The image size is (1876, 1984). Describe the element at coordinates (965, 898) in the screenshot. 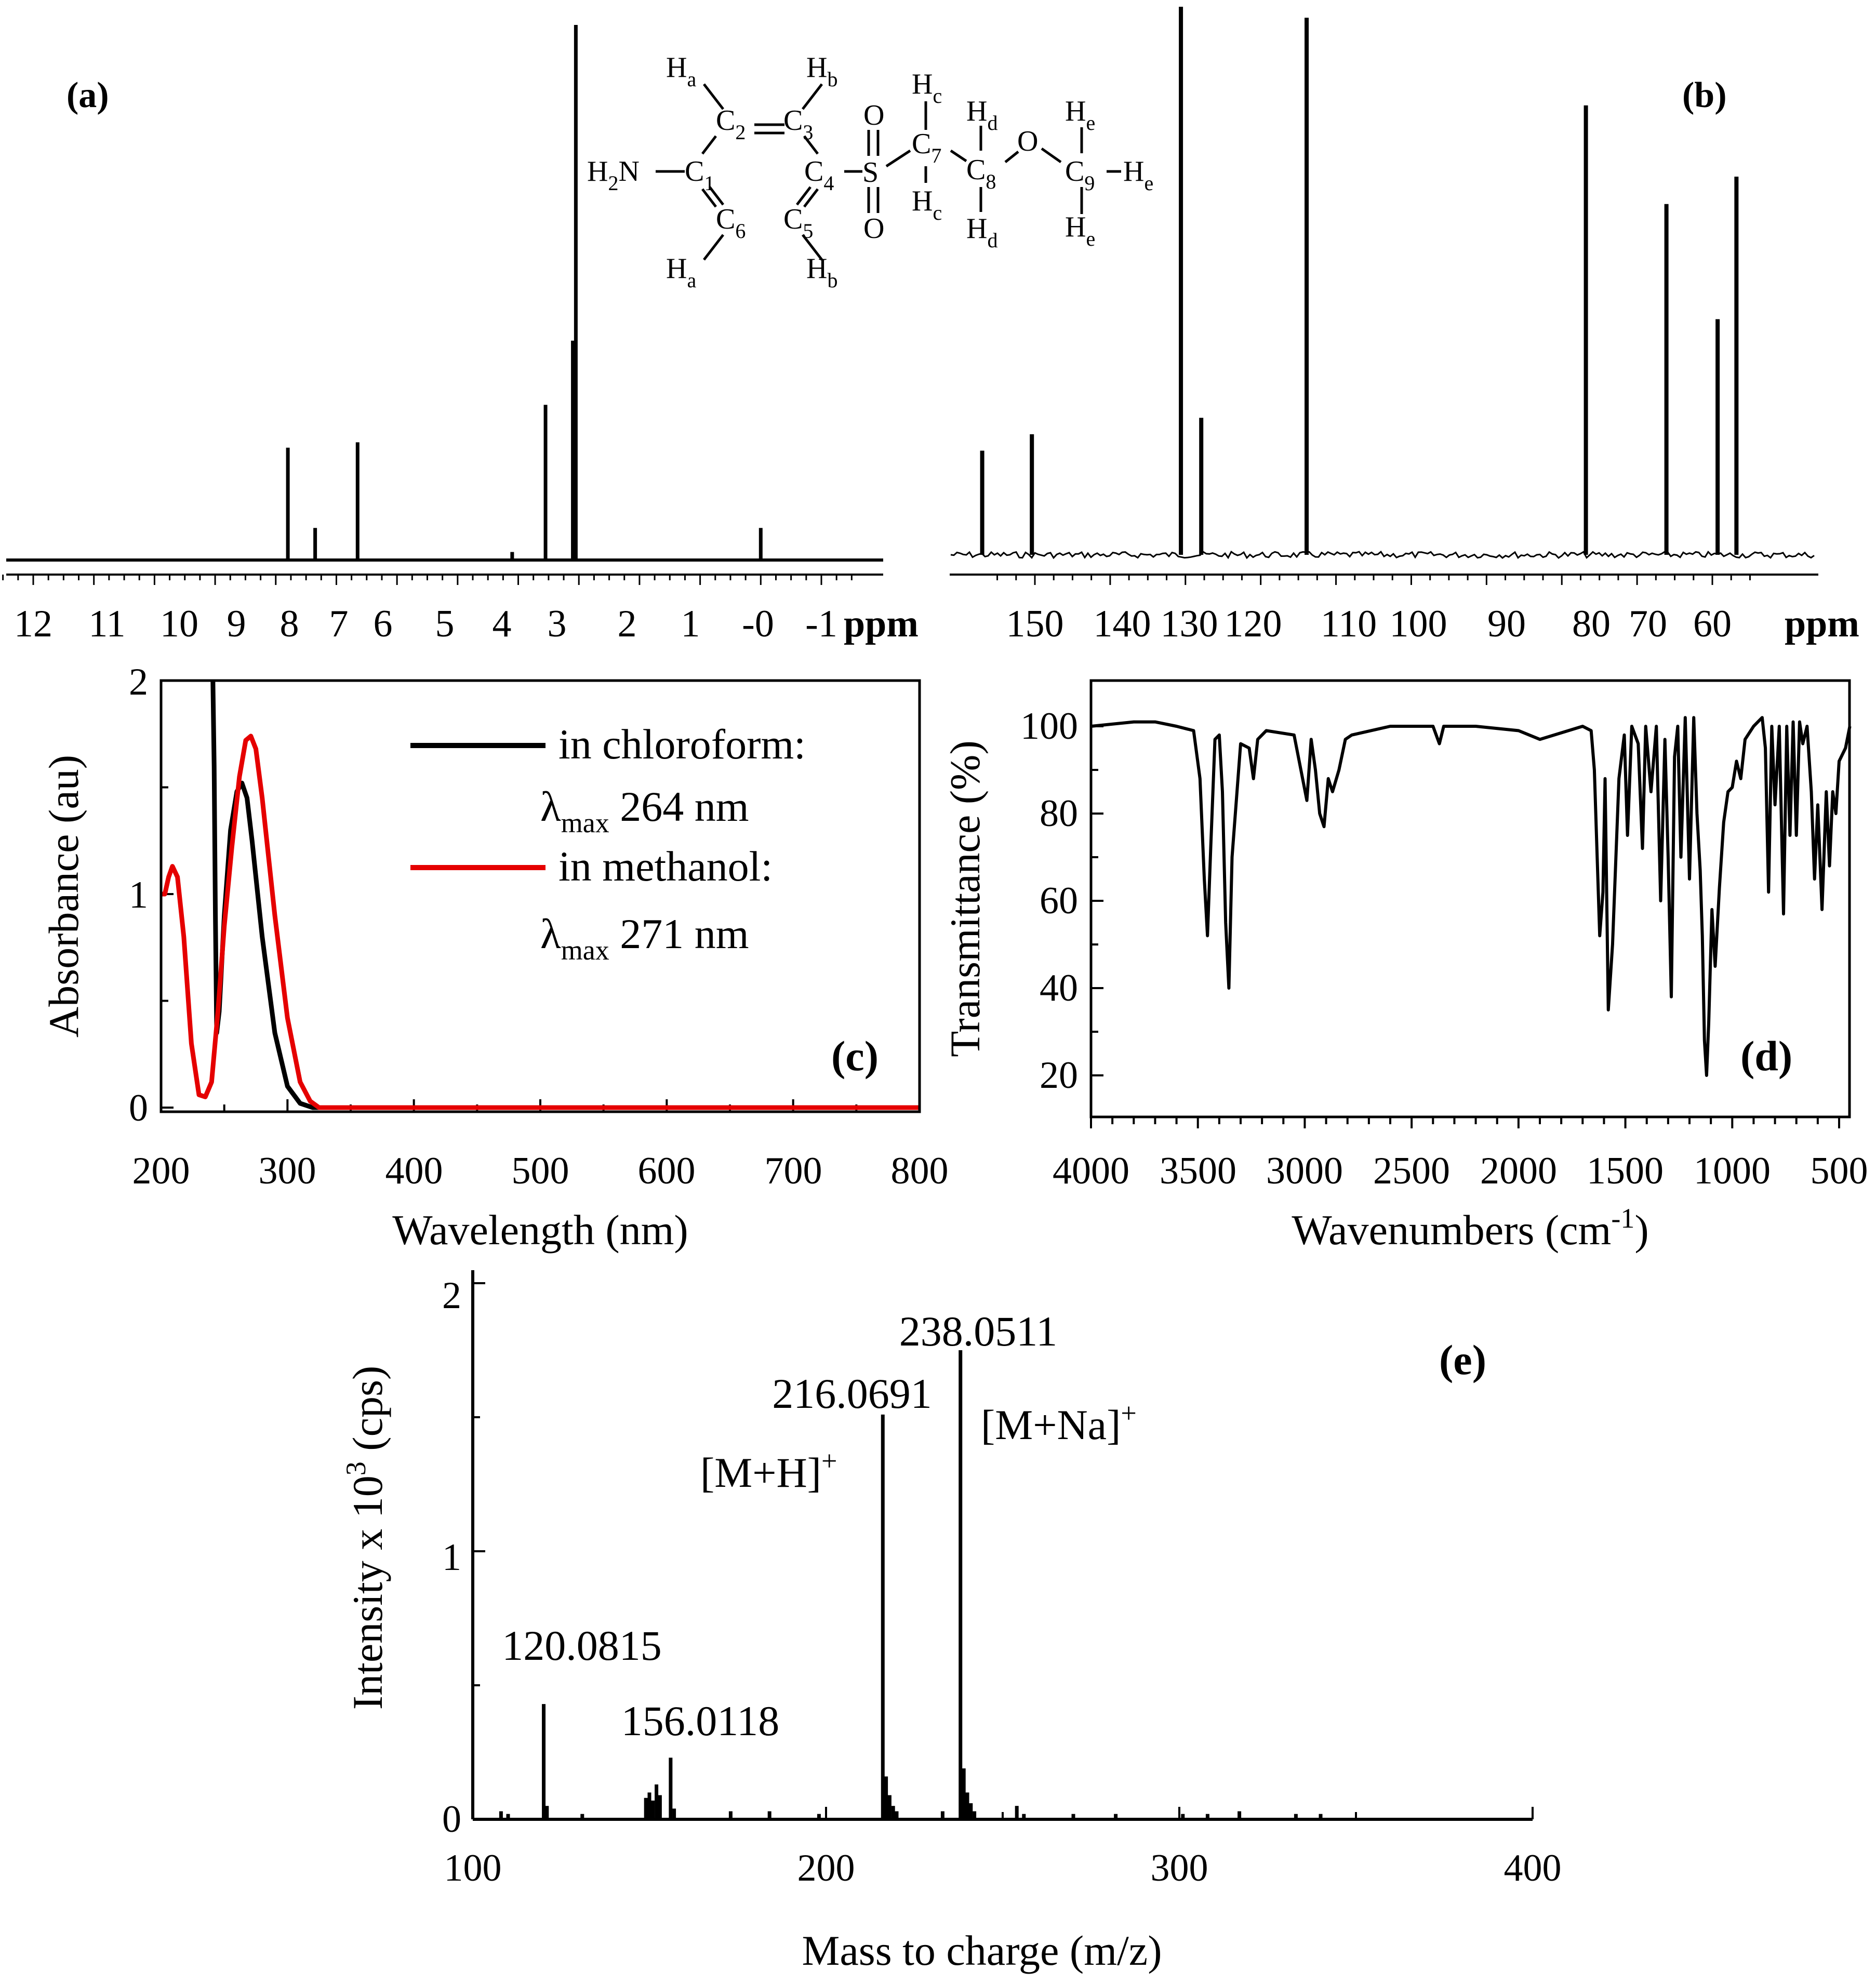

I see `panel-d-ylabel: Transmittance (%)` at that location.